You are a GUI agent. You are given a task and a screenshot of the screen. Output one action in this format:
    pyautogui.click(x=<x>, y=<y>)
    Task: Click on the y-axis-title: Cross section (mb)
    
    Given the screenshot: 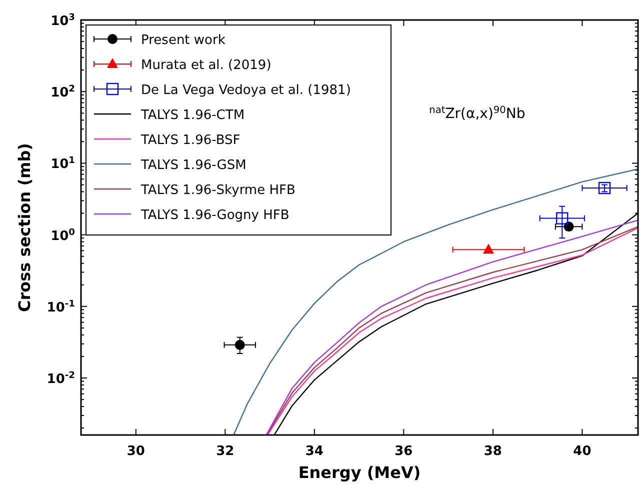 What is the action you would take?
    pyautogui.click(x=24, y=227)
    